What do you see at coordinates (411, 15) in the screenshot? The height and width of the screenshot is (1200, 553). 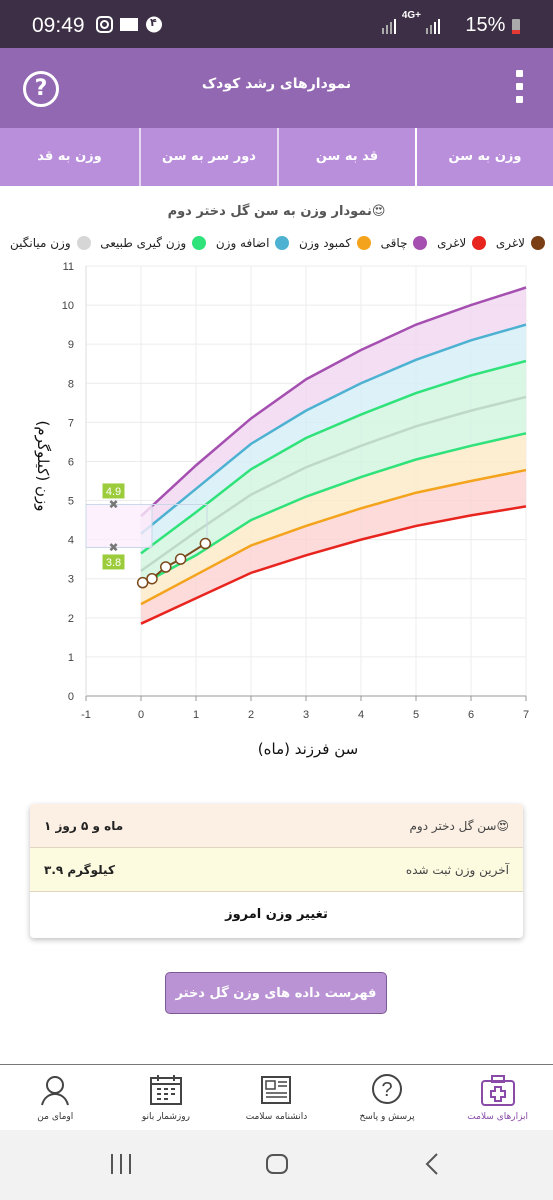 I see `network-type: 4G+` at bounding box center [411, 15].